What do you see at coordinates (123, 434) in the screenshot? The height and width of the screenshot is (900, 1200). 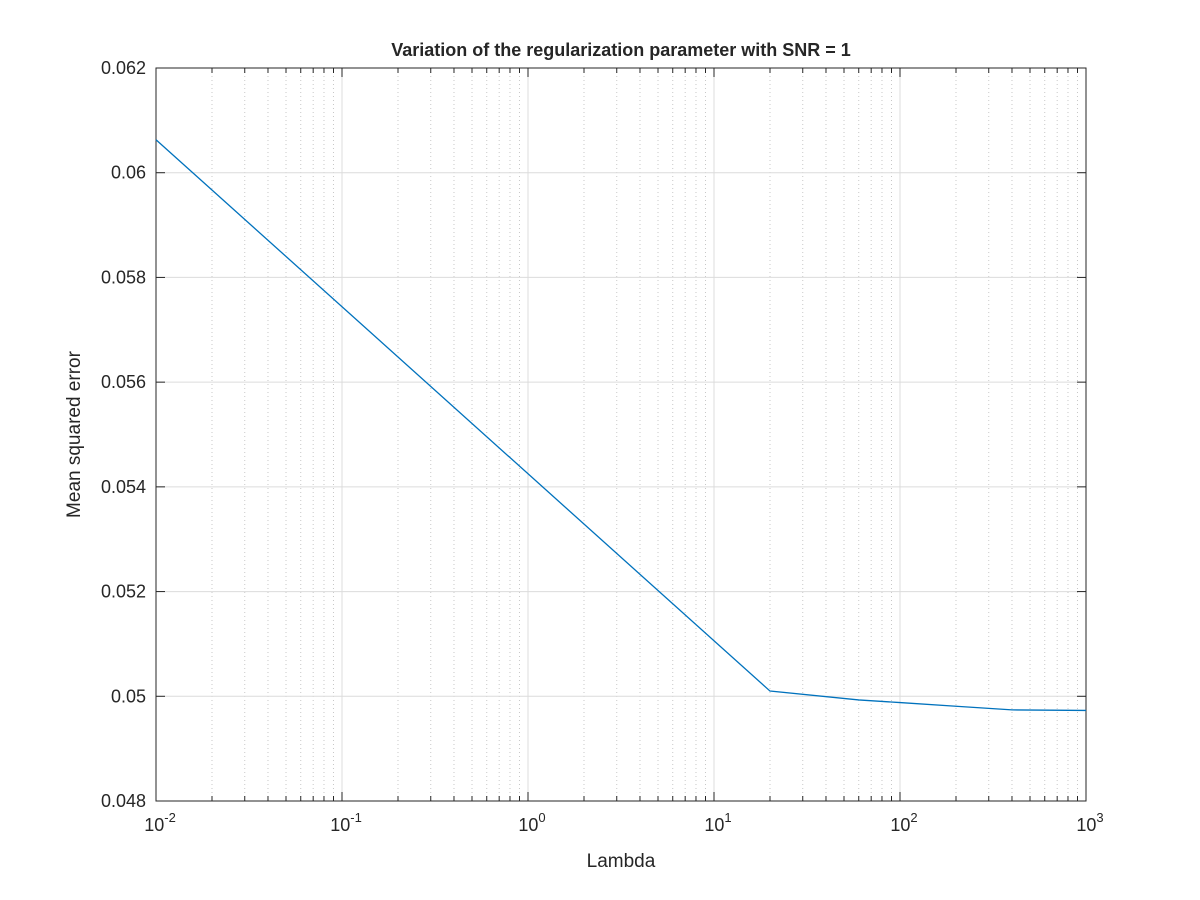 I see `y-tick-labels: 0.048 0.05 0.052 0.054 0.056 0.058 0.06 0.062` at bounding box center [123, 434].